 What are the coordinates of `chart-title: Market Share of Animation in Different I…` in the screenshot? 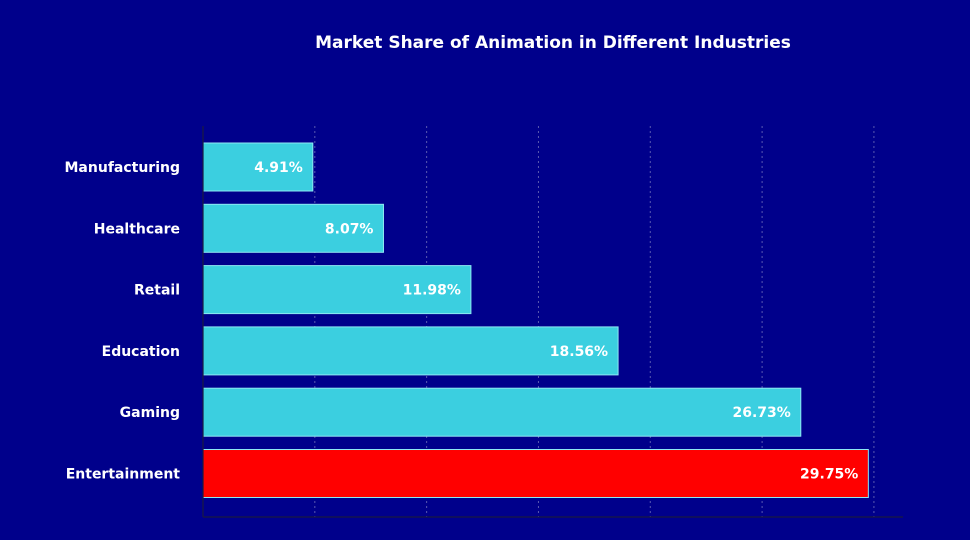 It's located at (553, 43).